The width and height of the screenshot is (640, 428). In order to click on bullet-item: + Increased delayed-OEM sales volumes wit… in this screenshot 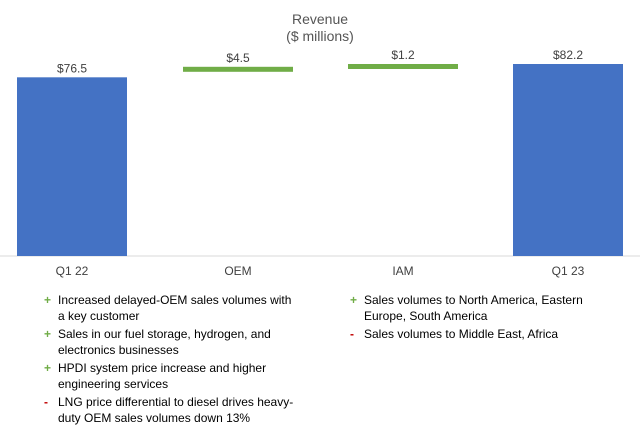, I will do `click(169, 308)`.